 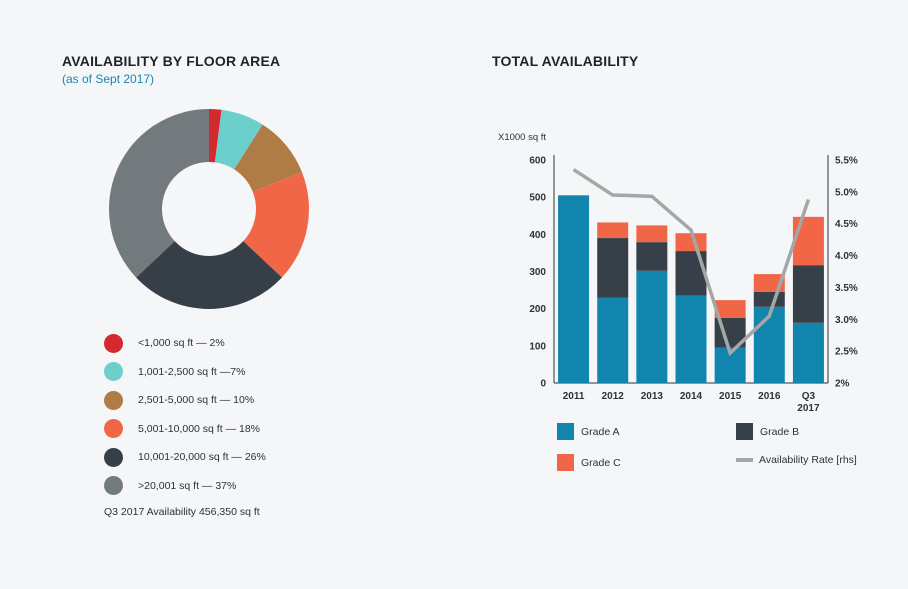 What do you see at coordinates (196, 400) in the screenshot?
I see `donut-legend-label: 2,501-5,000 sq ft — 10%` at bounding box center [196, 400].